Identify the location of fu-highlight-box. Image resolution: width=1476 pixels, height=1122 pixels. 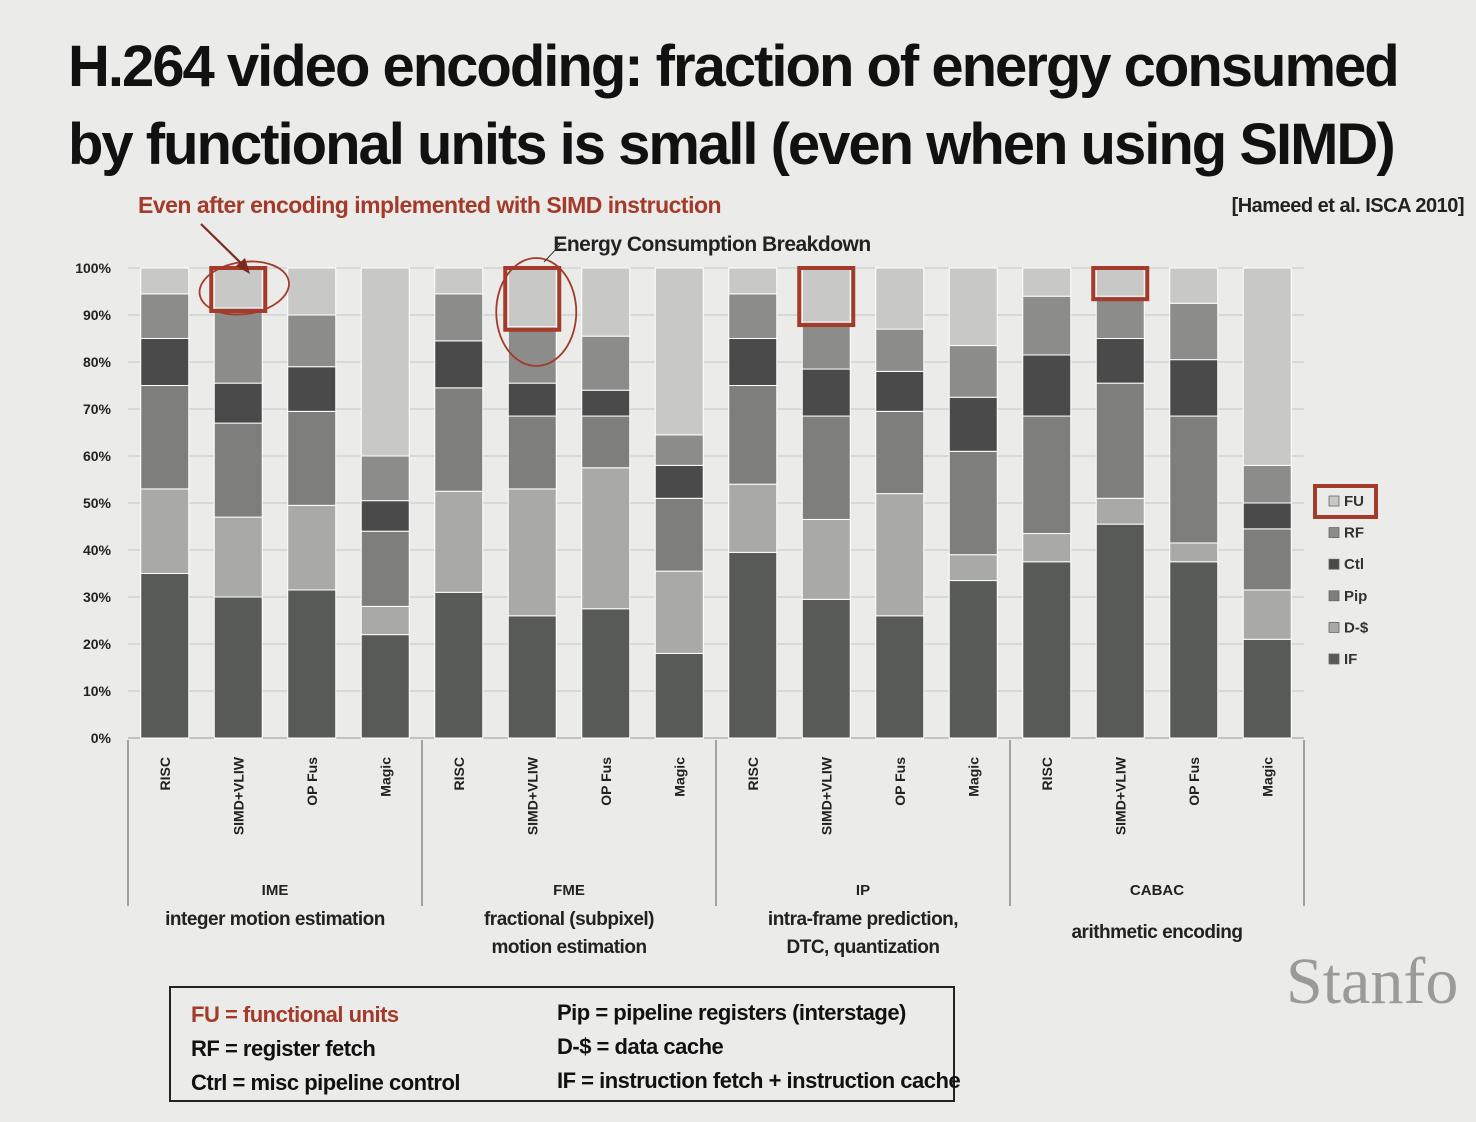
(1120, 284).